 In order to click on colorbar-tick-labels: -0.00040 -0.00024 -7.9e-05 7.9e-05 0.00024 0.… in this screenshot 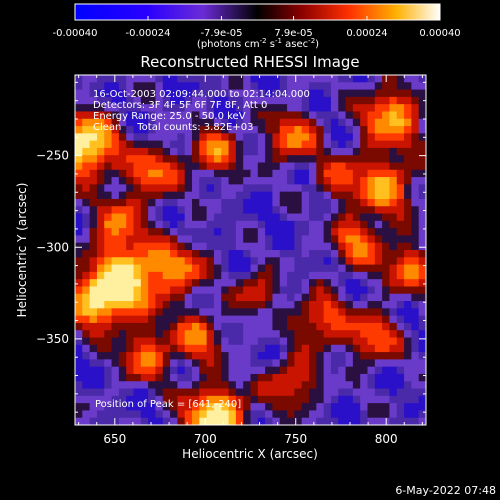, I will do `click(257, 33)`.